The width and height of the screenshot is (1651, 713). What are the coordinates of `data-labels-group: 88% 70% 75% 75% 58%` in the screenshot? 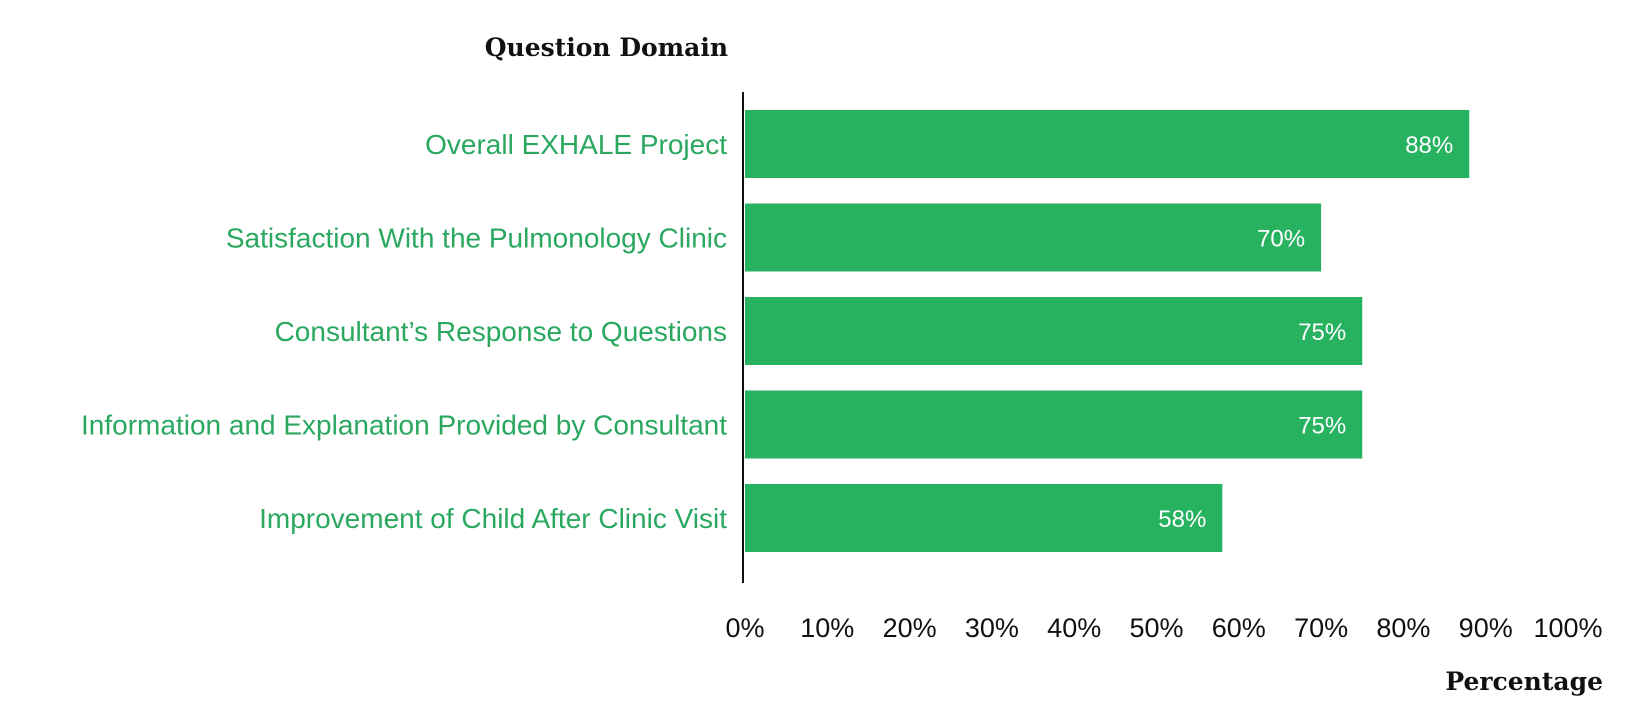 It's located at (1305, 332).